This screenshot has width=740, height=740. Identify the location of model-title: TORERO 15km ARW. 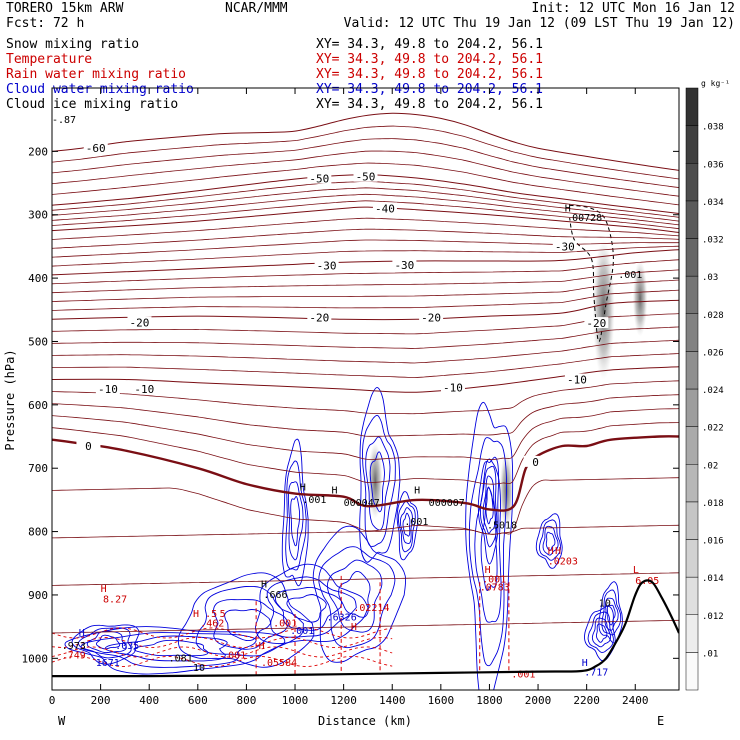
(65, 8).